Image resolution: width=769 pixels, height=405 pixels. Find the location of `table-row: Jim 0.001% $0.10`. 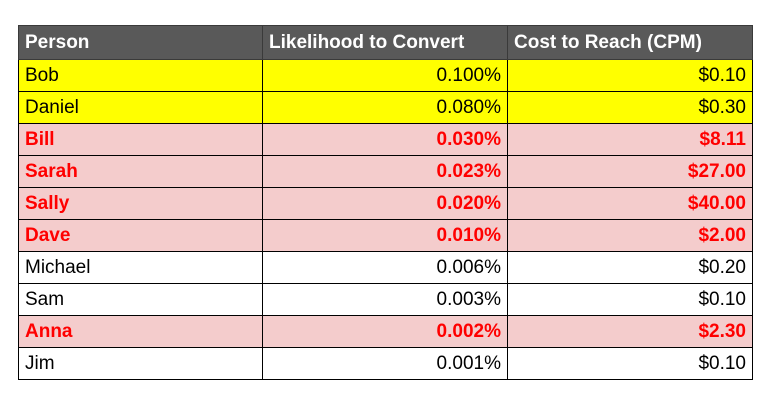

table-row: Jim 0.001% $0.10 is located at coordinates (385, 363).